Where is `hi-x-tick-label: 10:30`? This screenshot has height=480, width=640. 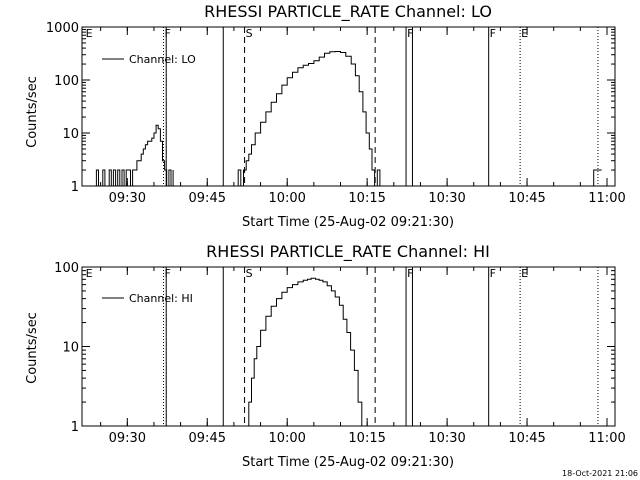 hi-x-tick-label: 10:30 is located at coordinates (446, 438).